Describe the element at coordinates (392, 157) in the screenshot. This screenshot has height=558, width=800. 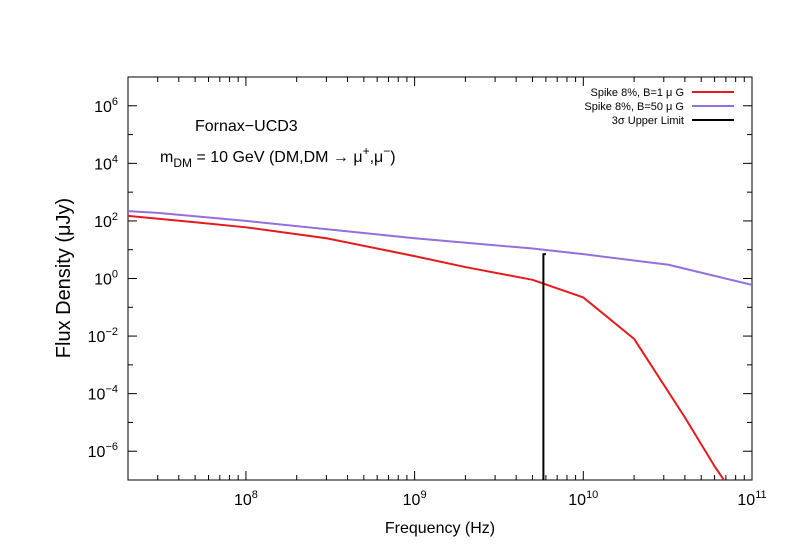
I see `mass-close: )` at that location.